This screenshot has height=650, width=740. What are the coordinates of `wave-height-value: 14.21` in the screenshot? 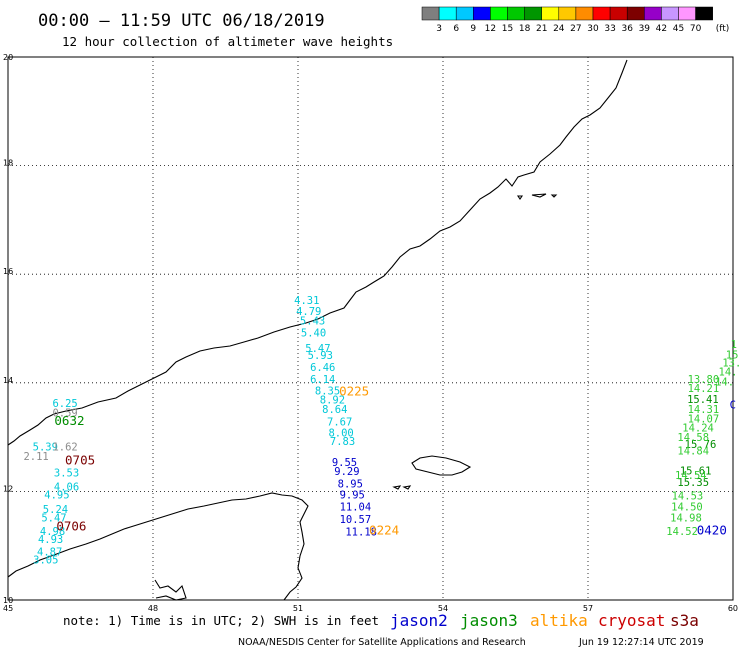 It's located at (704, 389).